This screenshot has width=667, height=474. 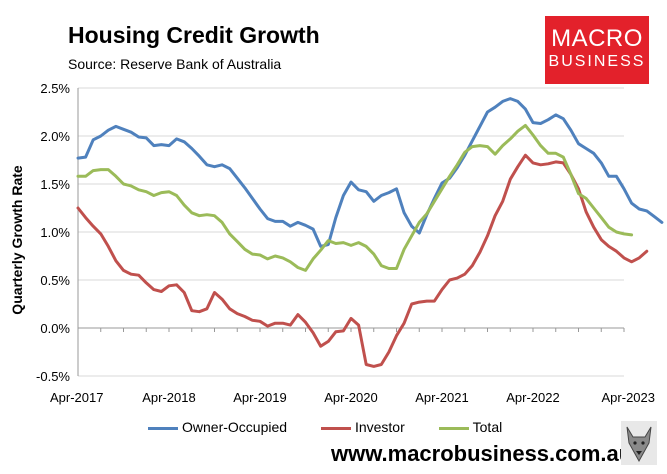 I want to click on chart-subtitle: Source: Reserve Bank of Australia, so click(x=175, y=64).